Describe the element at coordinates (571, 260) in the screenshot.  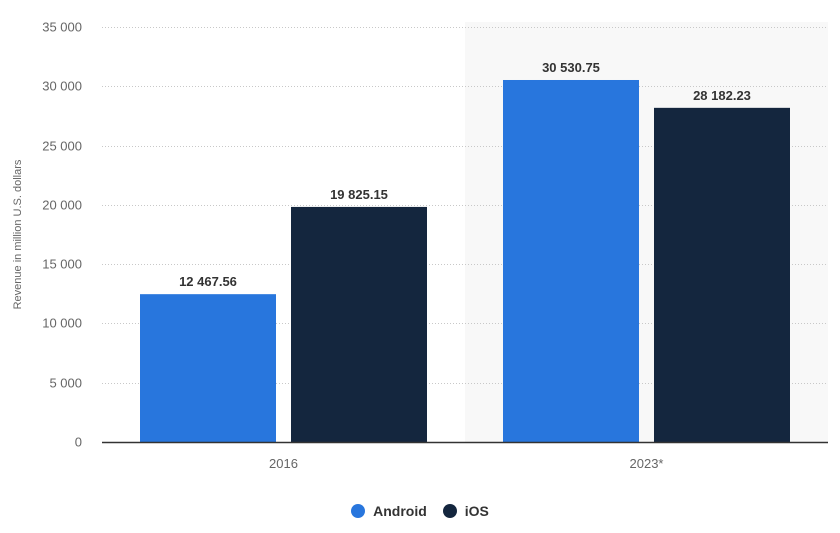
I see `bar-android-2023` at that location.